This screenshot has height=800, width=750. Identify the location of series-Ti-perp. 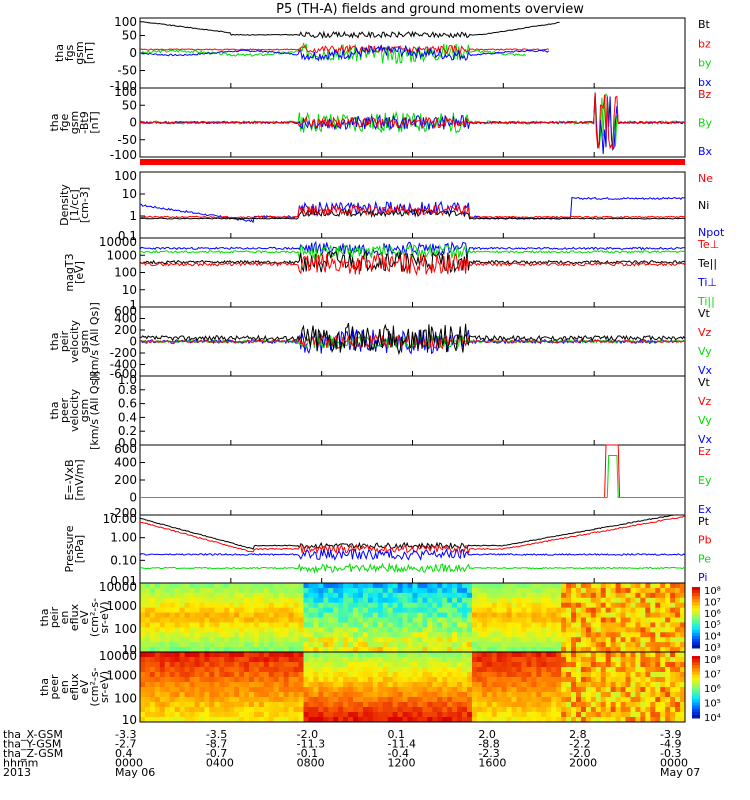
(412, 248).